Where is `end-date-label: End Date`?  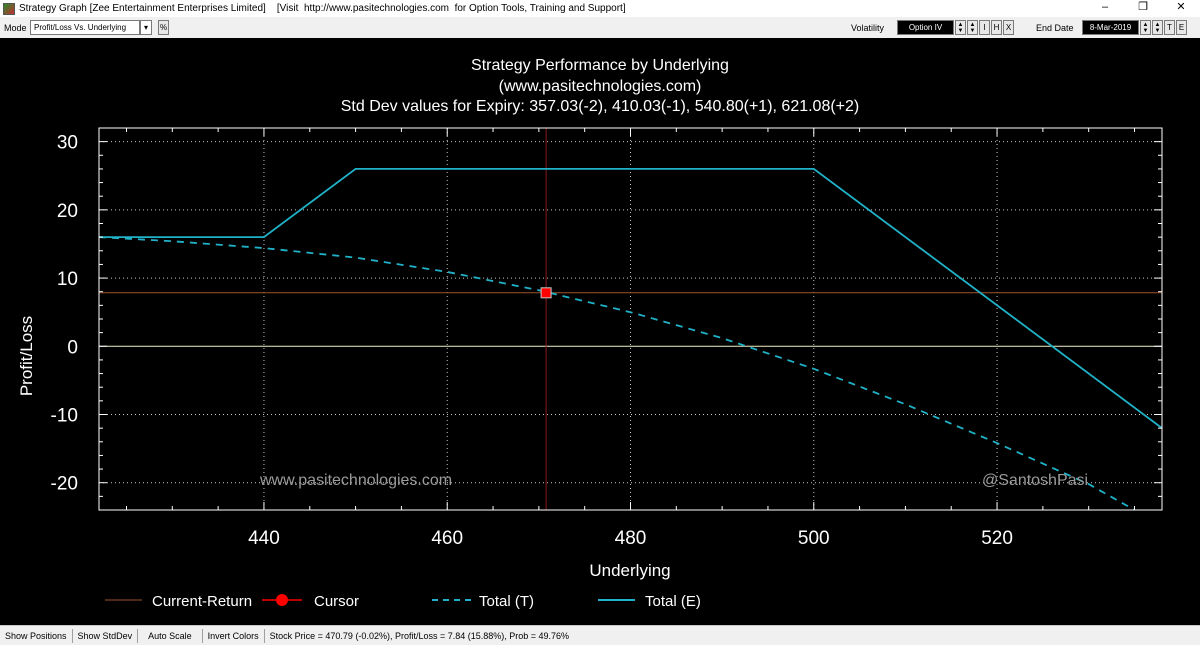 end-date-label: End Date is located at coordinates (1055, 27).